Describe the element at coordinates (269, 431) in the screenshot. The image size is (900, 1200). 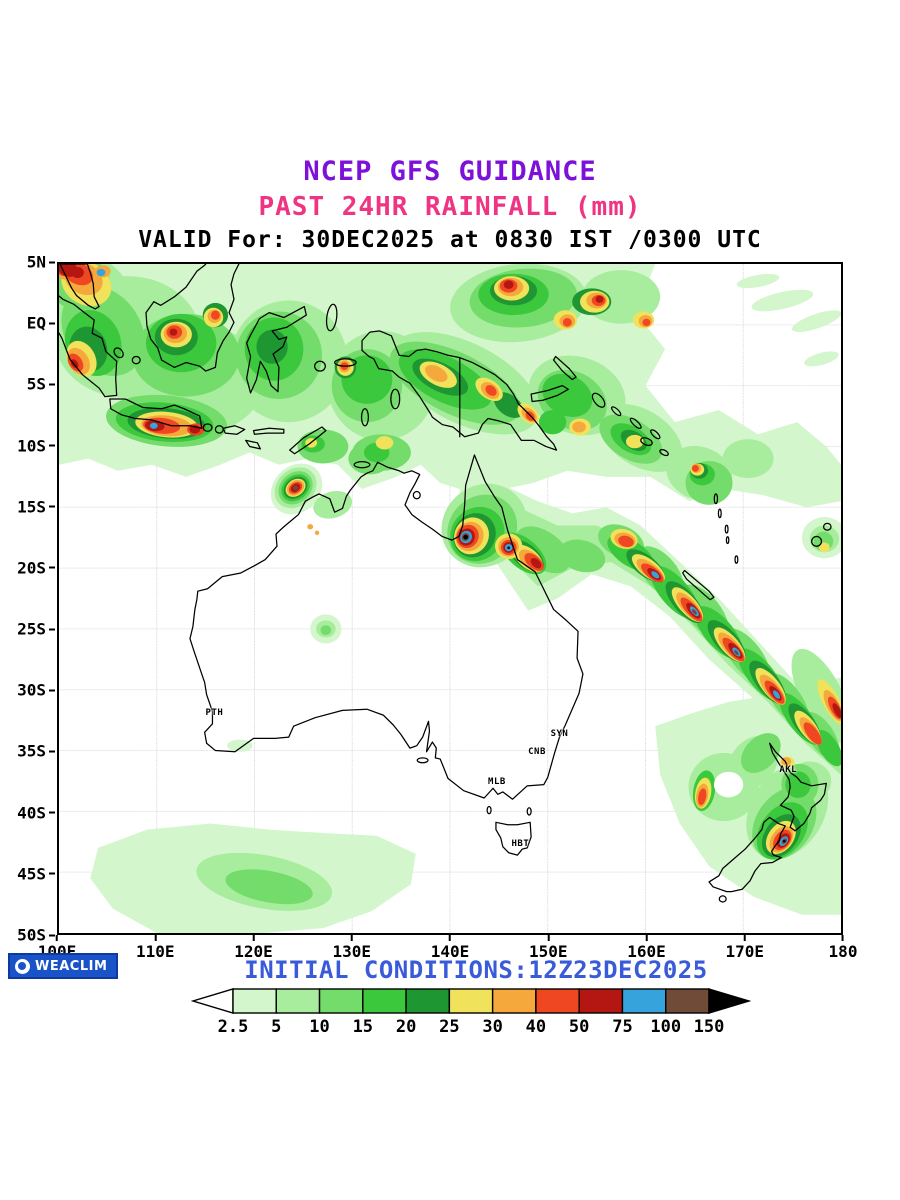
I see `flores-coastline` at that location.